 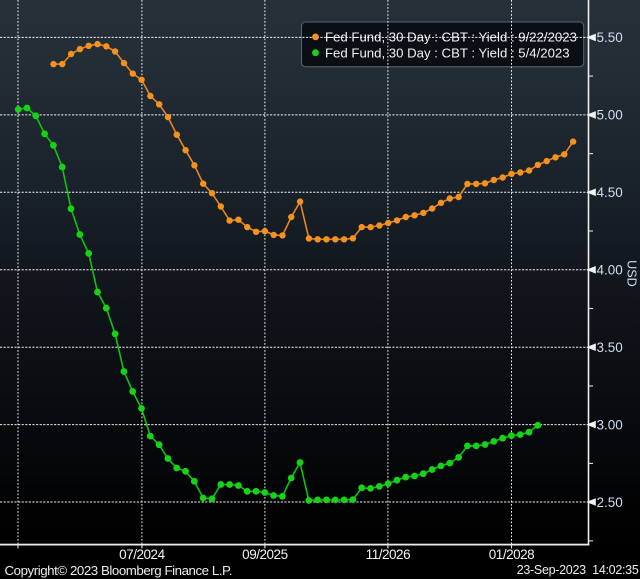 What do you see at coordinates (264, 554) in the screenshot?
I see `svg-text: 09/2025` at bounding box center [264, 554].